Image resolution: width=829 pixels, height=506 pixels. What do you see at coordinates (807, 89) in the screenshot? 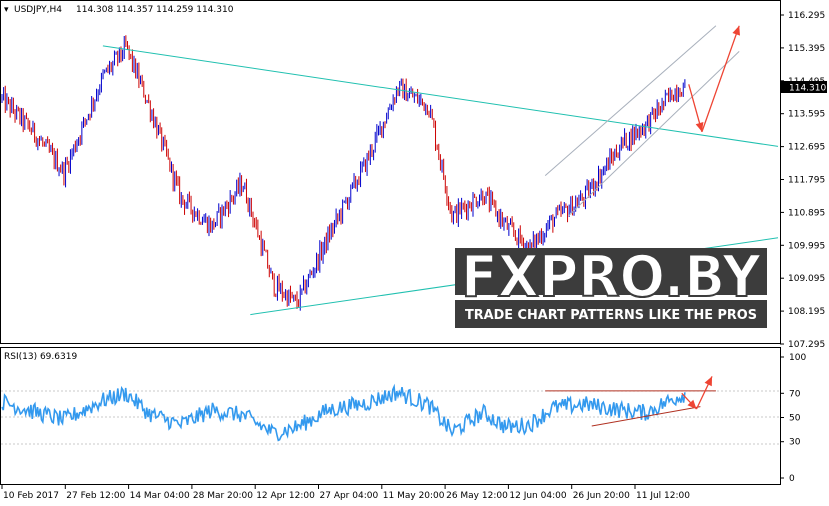
I see `current-price-label: 114.310` at bounding box center [807, 89].